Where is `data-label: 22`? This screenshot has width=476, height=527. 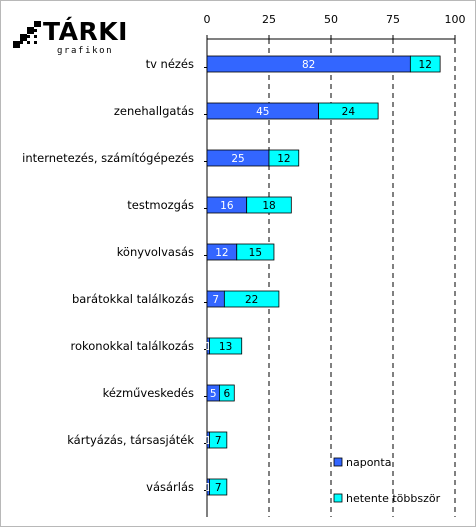
data-label: 22 is located at coordinates (251, 300).